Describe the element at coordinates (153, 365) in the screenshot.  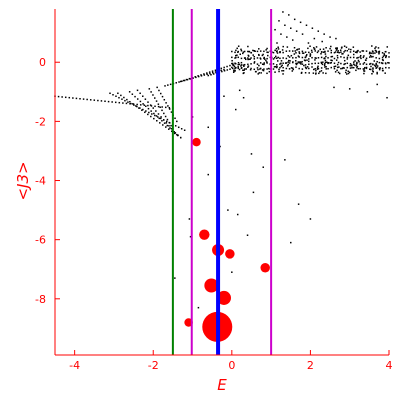
I see `x-tick-label: -2` at that location.